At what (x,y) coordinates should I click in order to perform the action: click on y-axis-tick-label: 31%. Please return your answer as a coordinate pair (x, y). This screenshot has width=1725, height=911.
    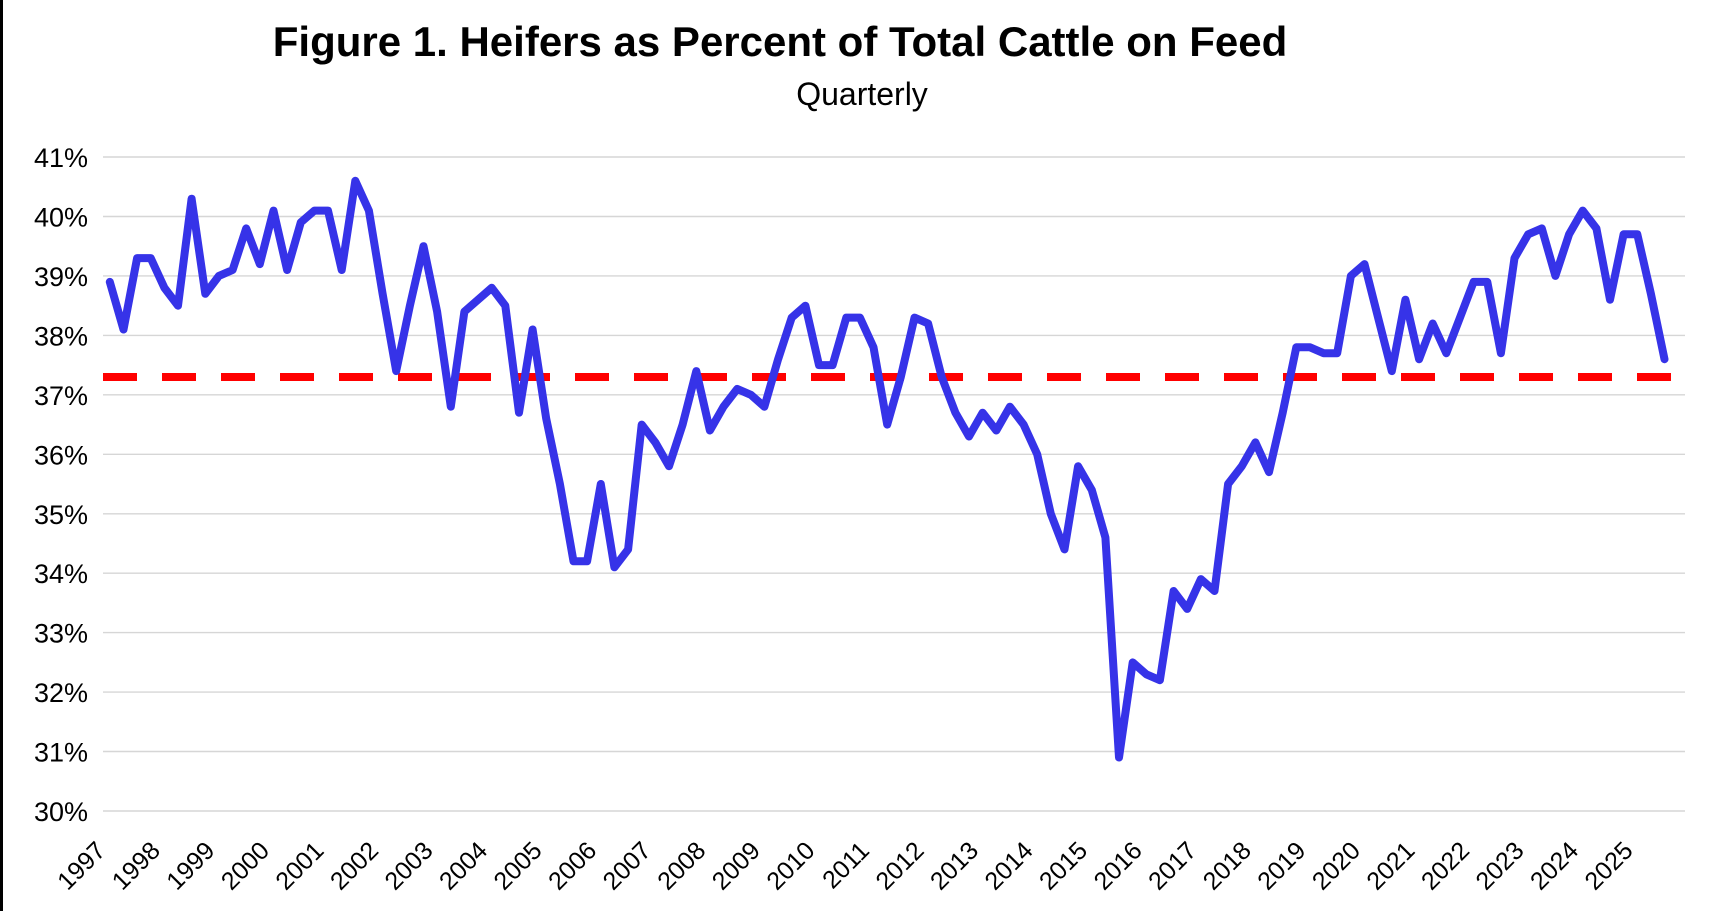
    Looking at the image, I should click on (61, 753).